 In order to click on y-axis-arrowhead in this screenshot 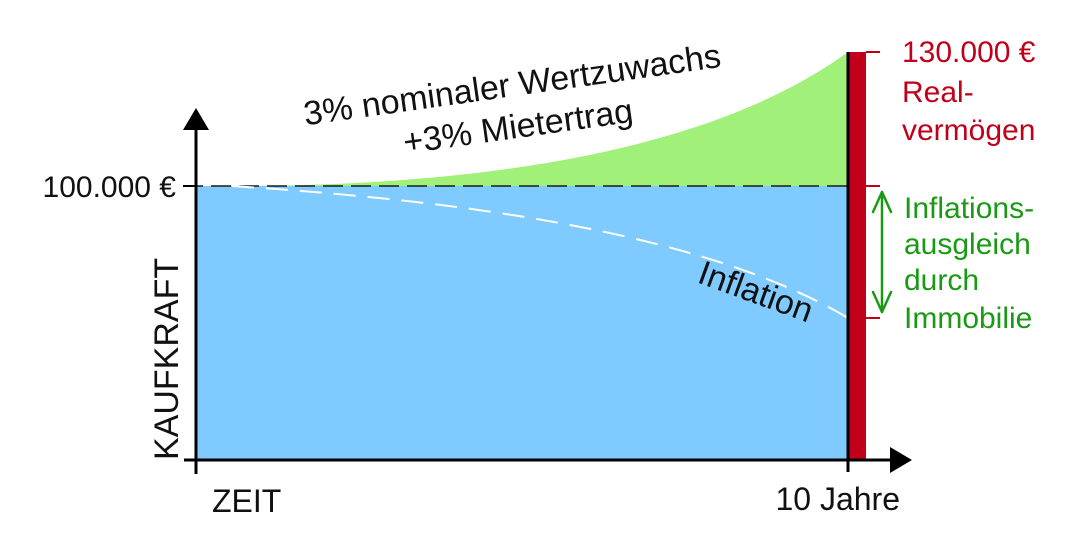, I will do `click(196, 119)`.